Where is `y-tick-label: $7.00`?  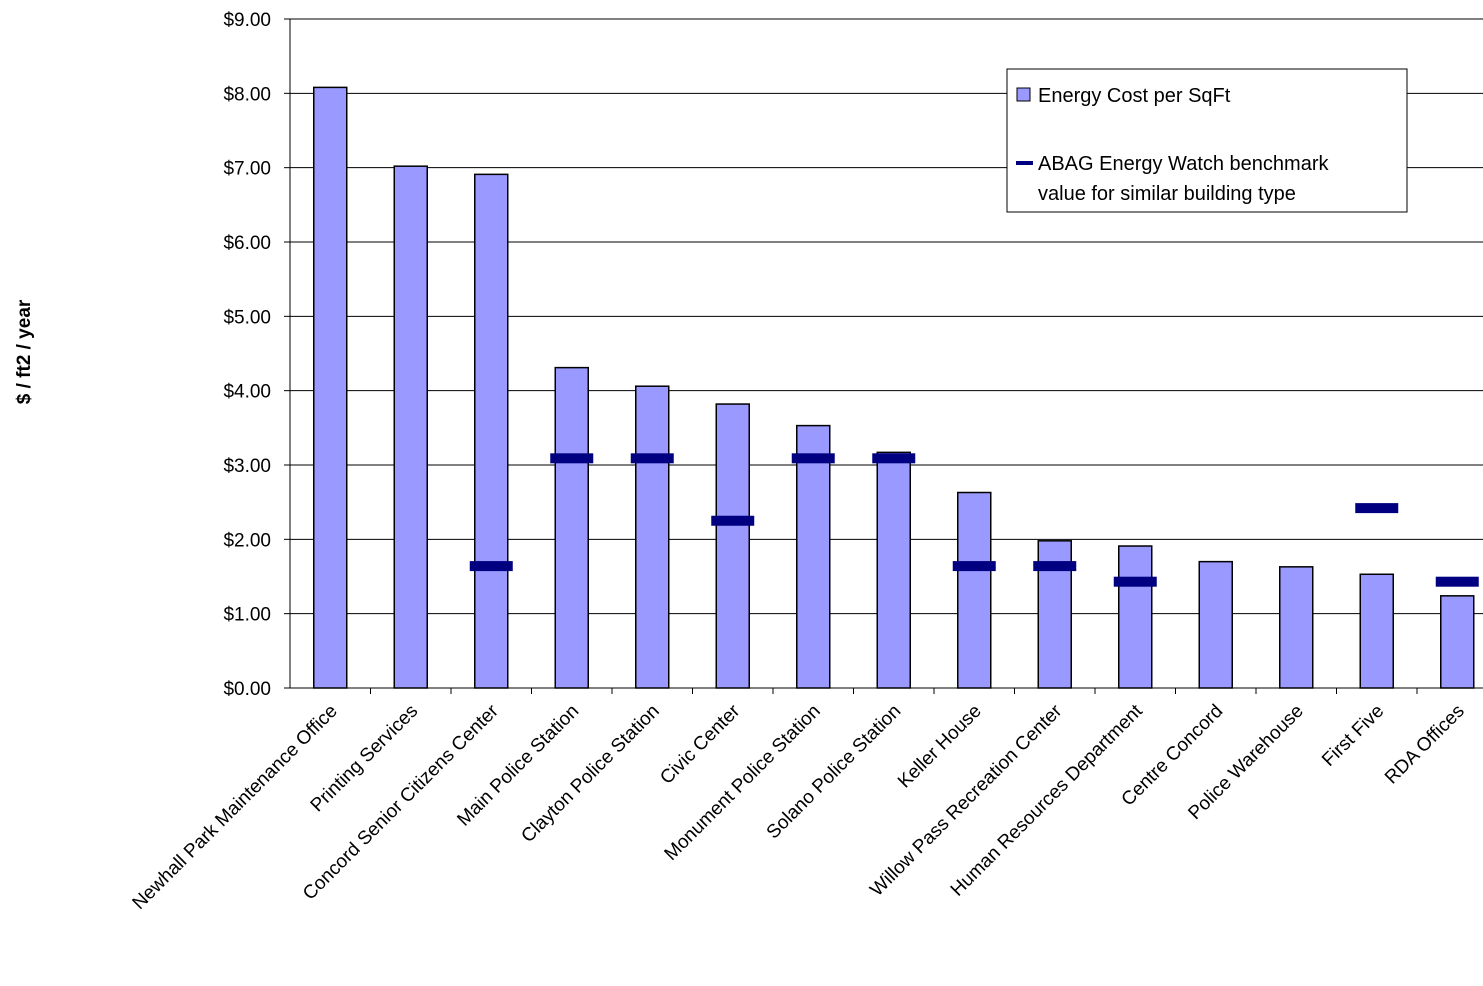 y-tick-label: $7.00 is located at coordinates (247, 169).